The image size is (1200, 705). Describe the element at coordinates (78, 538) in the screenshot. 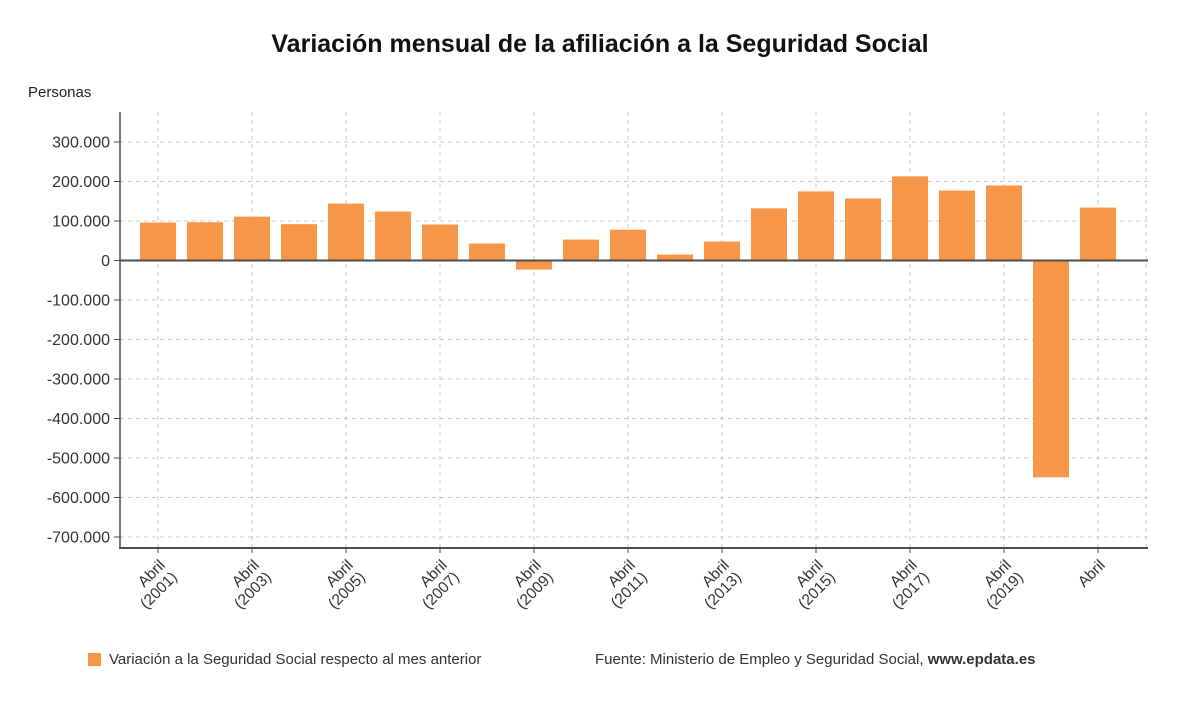

I see `y-tick-label: -700.000` at that location.